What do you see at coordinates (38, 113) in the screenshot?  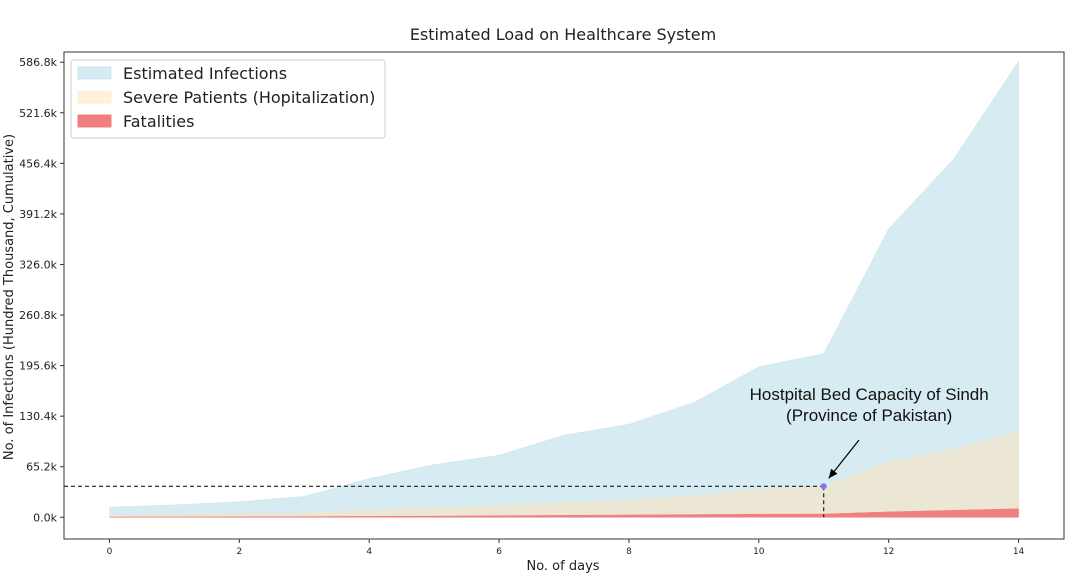 I see `y-tick-label: 521.6k` at bounding box center [38, 113].